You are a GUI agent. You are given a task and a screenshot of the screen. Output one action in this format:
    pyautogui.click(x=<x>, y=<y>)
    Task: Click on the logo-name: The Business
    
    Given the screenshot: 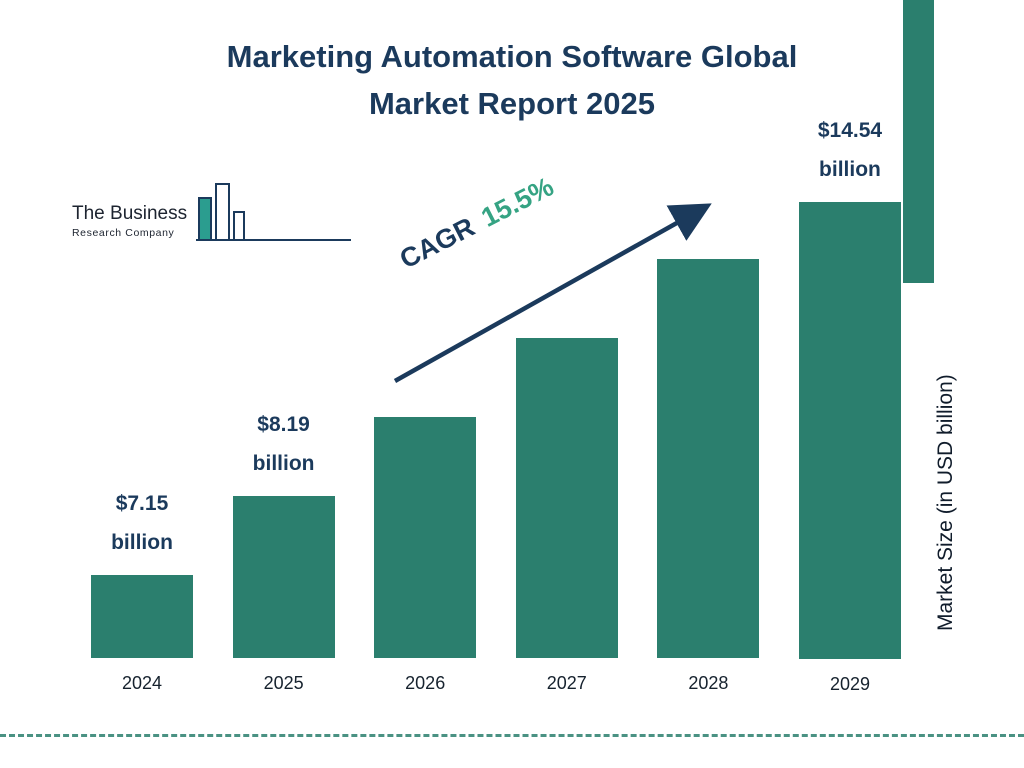 What is the action you would take?
    pyautogui.click(x=130, y=213)
    